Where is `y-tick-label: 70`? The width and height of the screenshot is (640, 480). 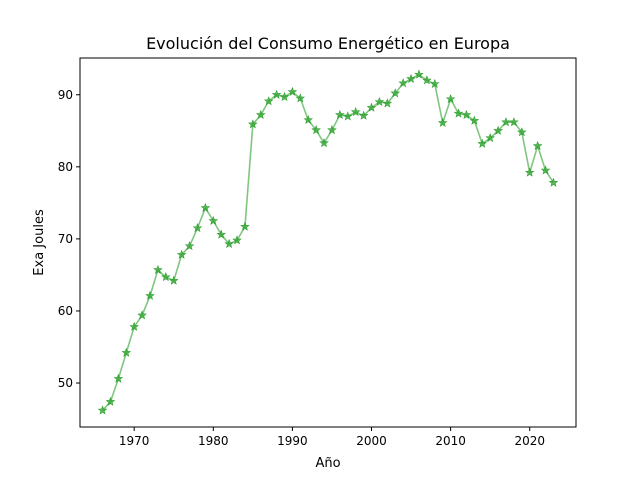 y-tick-label: 70 is located at coordinates (65, 239).